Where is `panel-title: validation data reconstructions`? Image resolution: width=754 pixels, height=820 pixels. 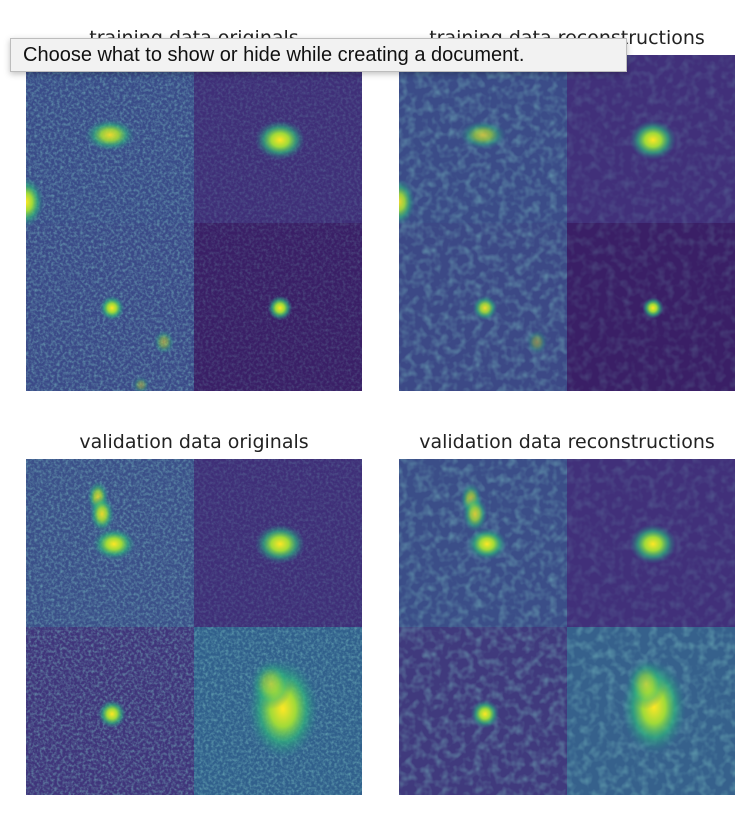
panel-title: validation data reconstructions is located at coordinates (567, 442).